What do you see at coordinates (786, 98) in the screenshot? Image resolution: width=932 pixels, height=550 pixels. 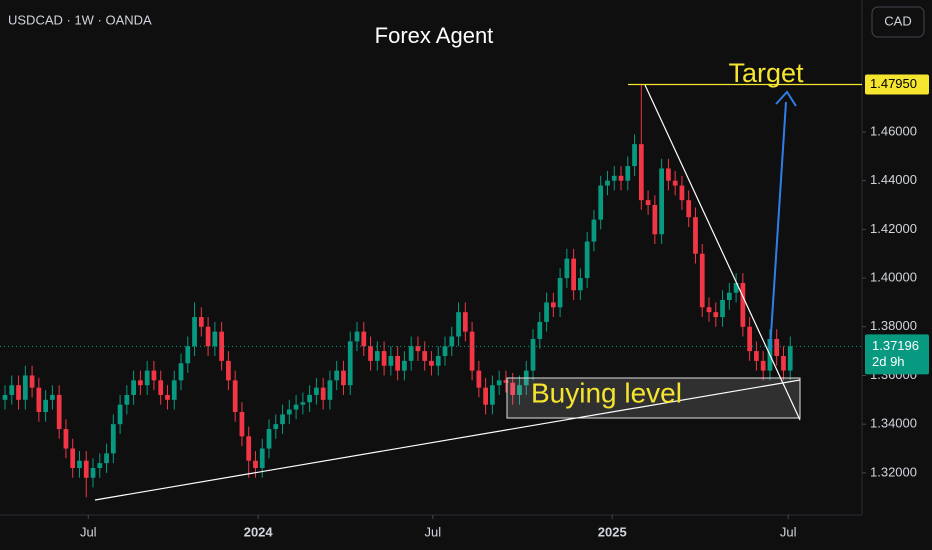 I see `target-arrowhead` at bounding box center [786, 98].